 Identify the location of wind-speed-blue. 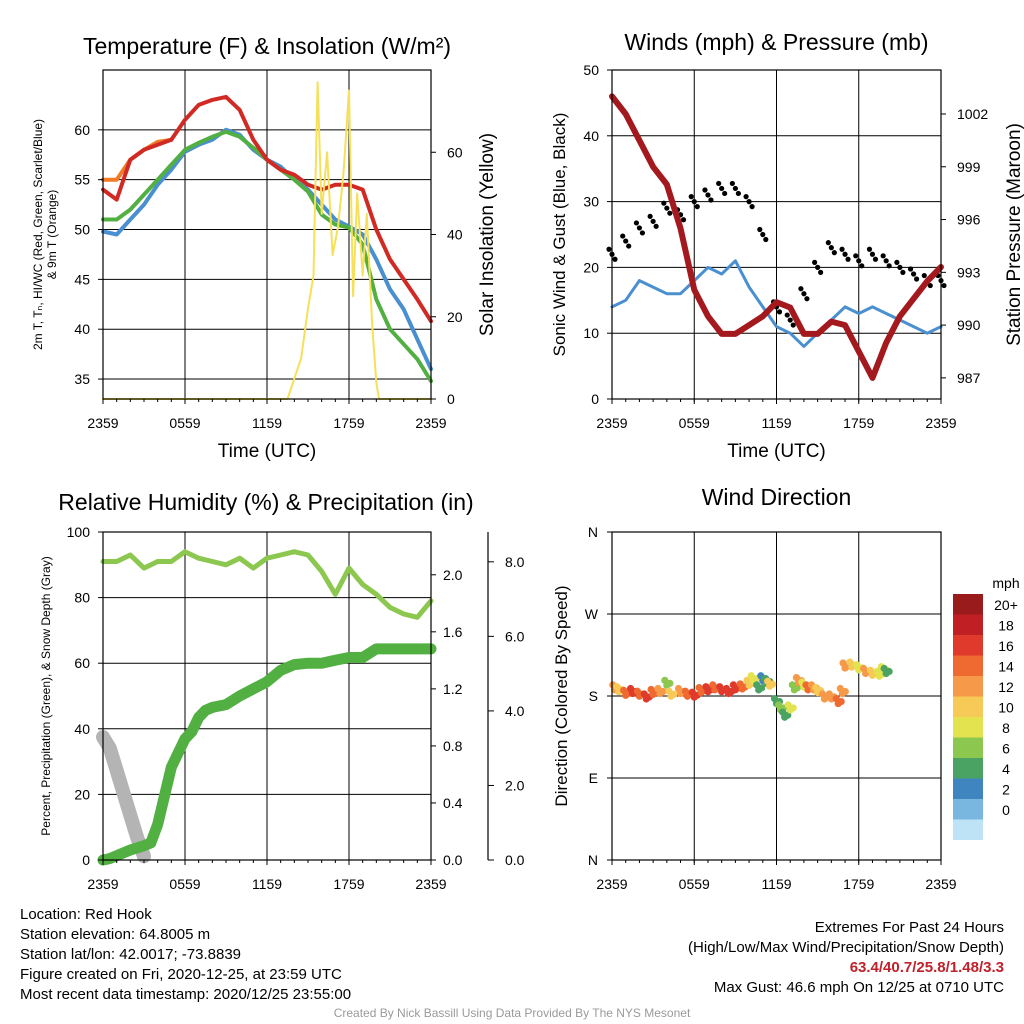
(776, 303).